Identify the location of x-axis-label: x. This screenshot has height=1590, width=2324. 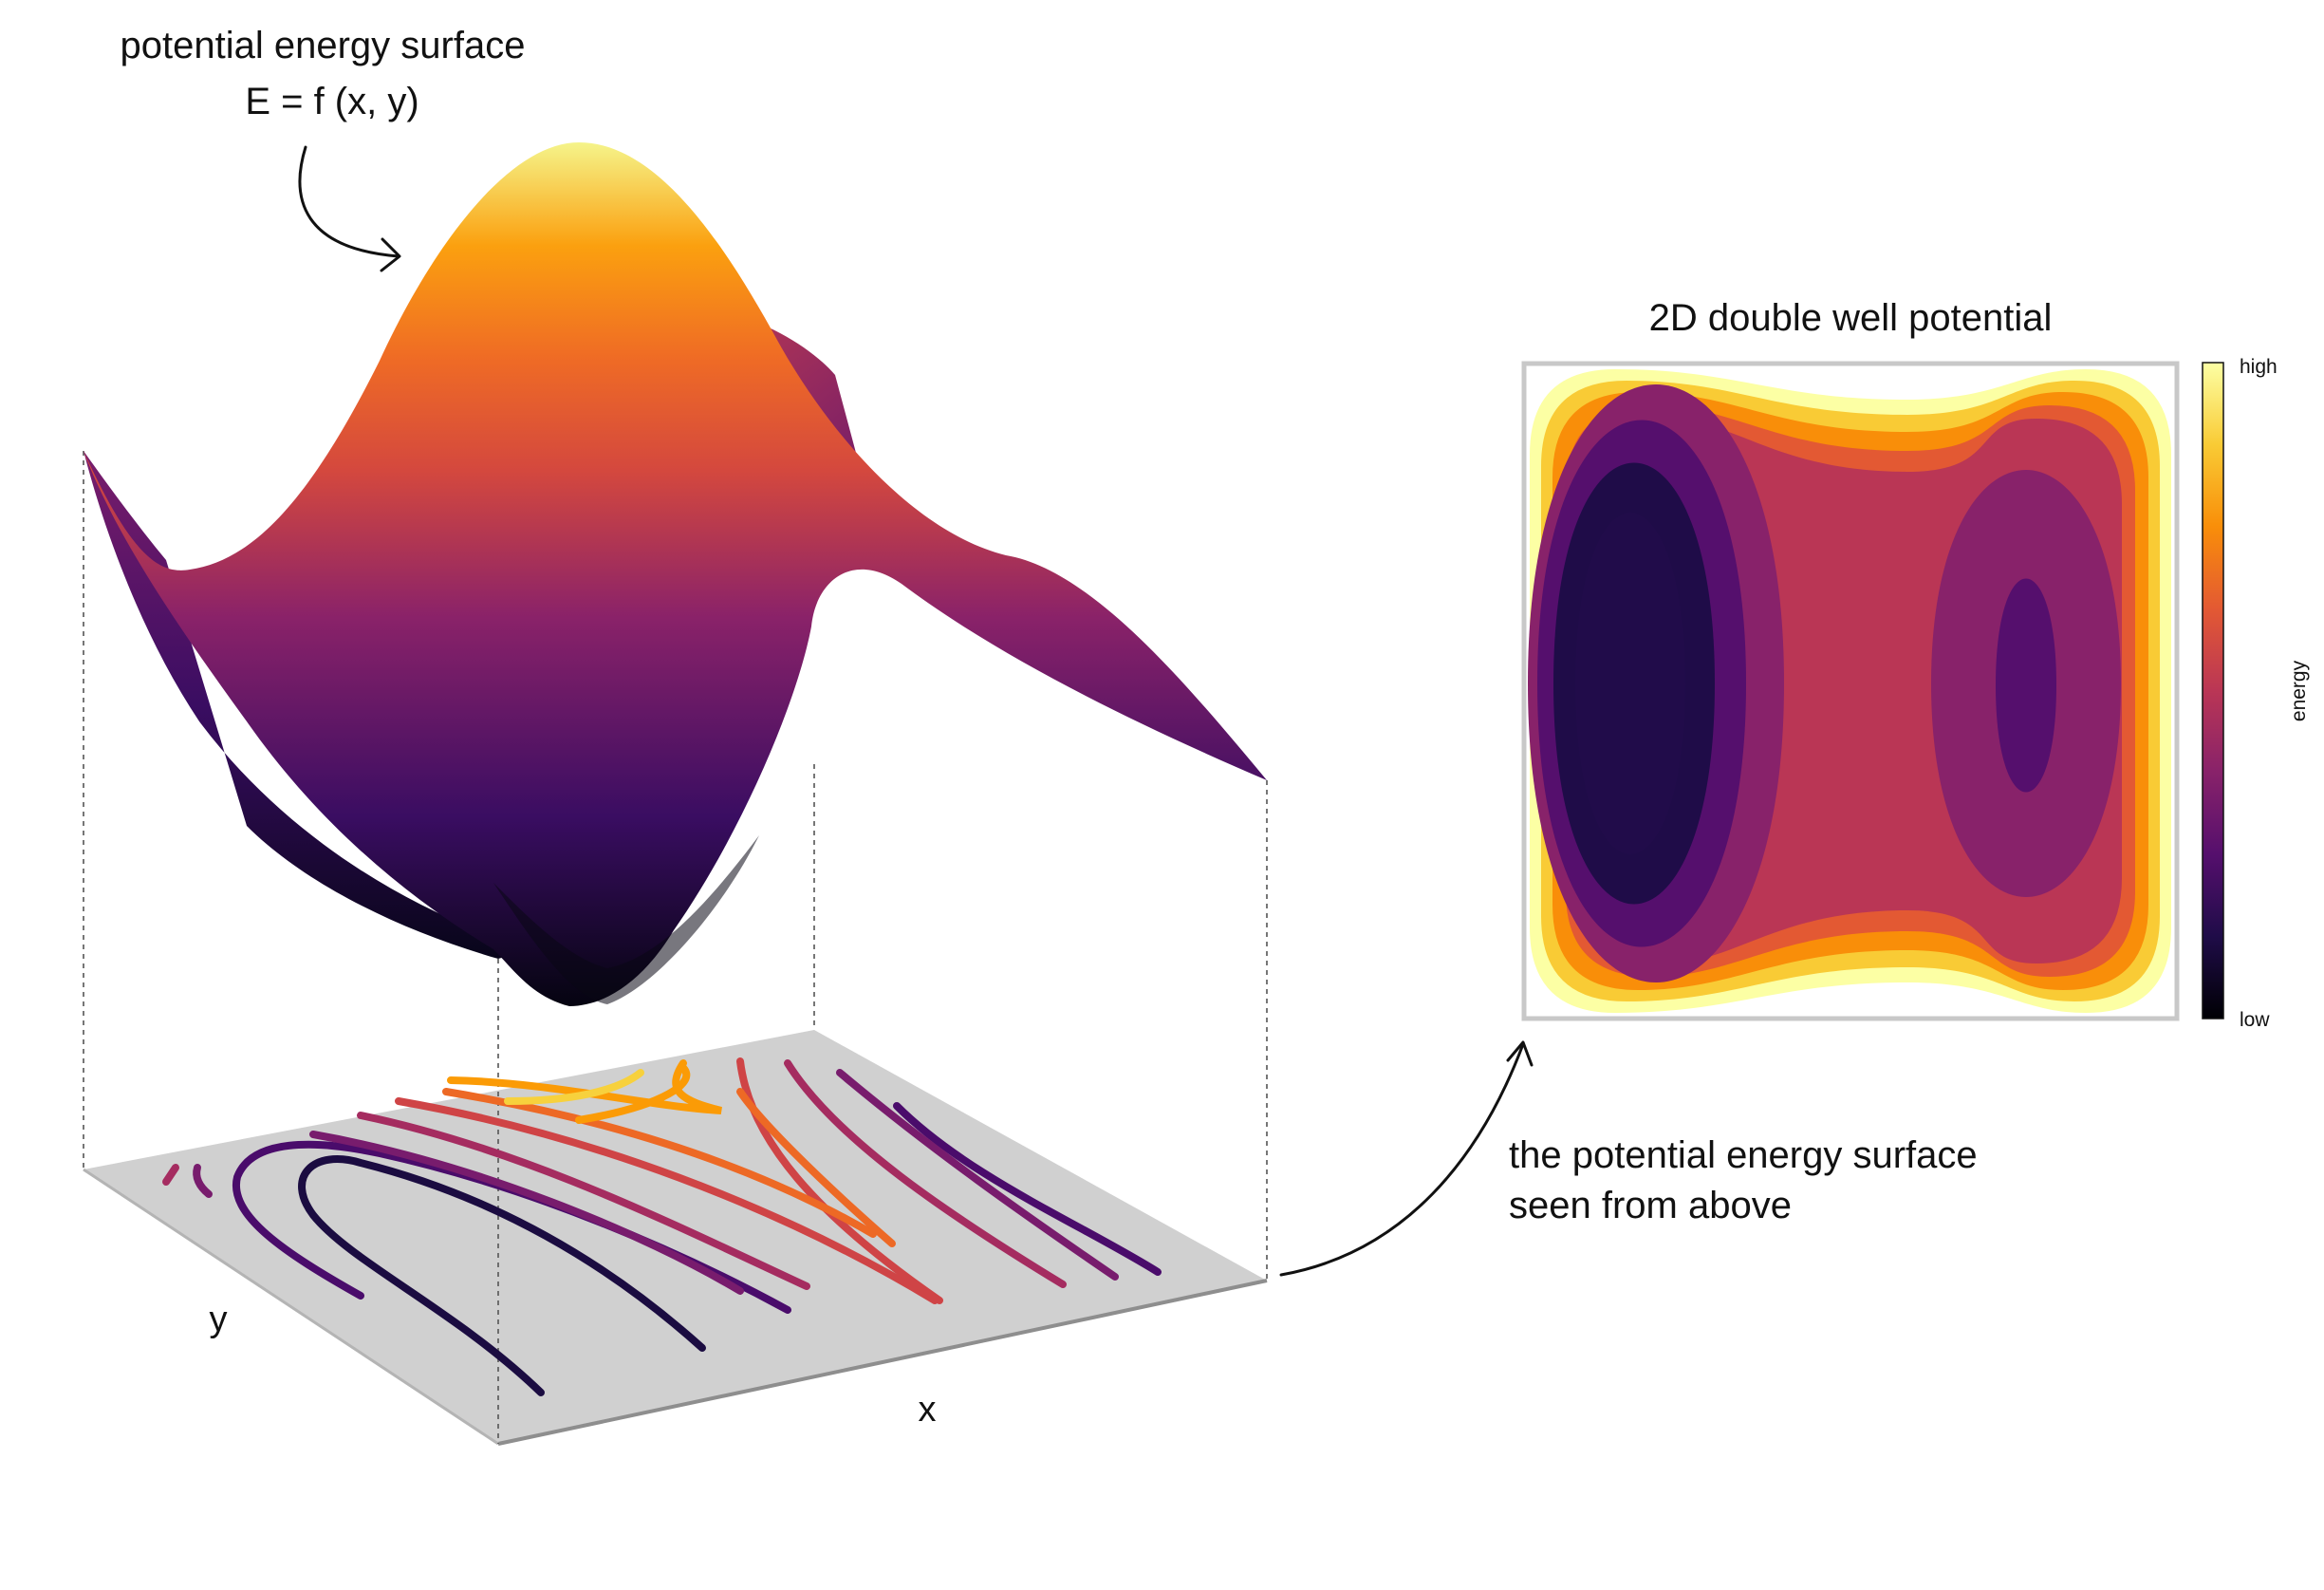
(928, 1410).